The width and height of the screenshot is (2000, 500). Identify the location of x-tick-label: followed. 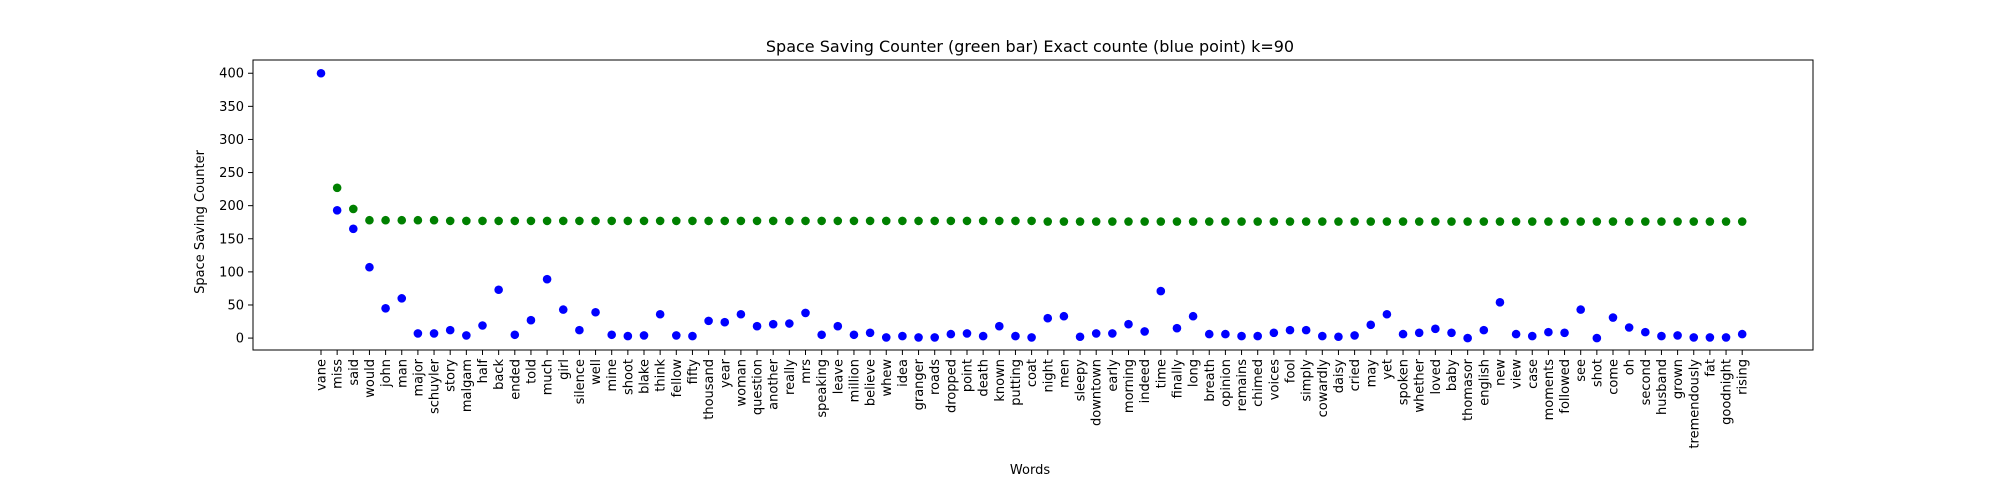
(1565, 386).